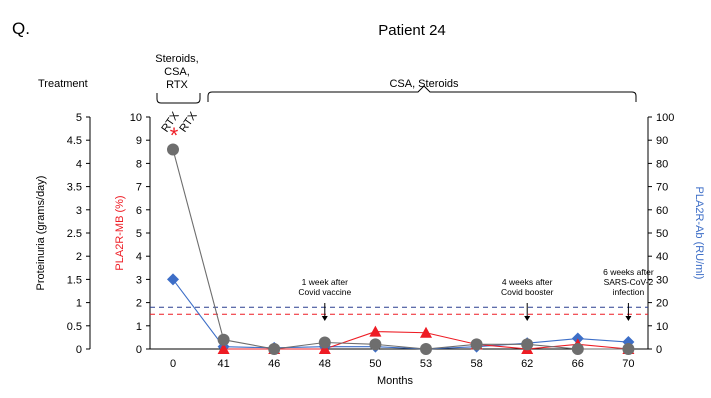  What do you see at coordinates (74, 327) in the screenshot?
I see `left-outer-tick-label: 0.5` at bounding box center [74, 327].